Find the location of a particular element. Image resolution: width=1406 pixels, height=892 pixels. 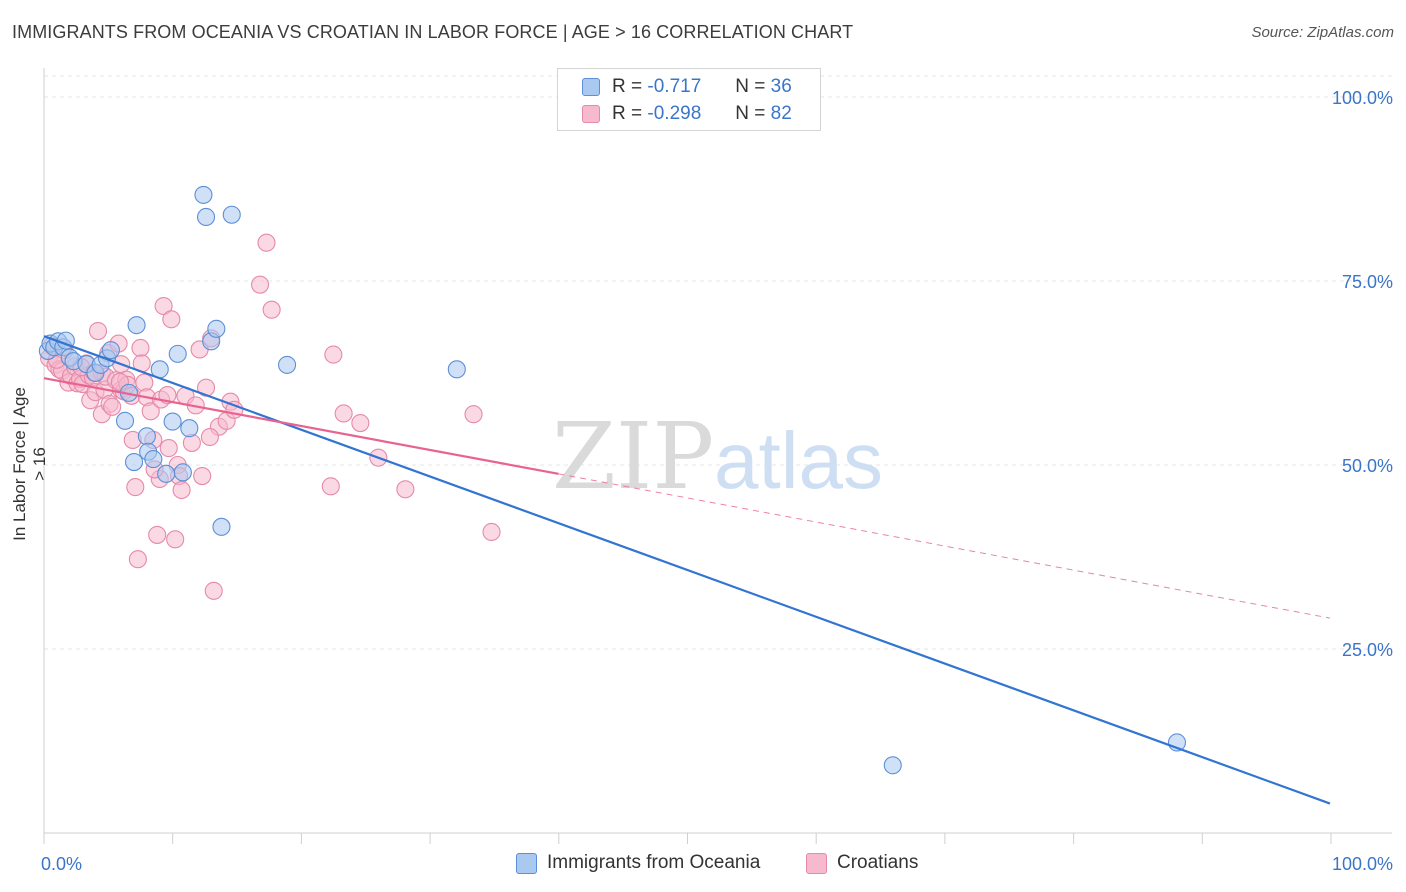

legend-row-oceania: R = -0.717 N = 36 is located at coordinates (687, 87).